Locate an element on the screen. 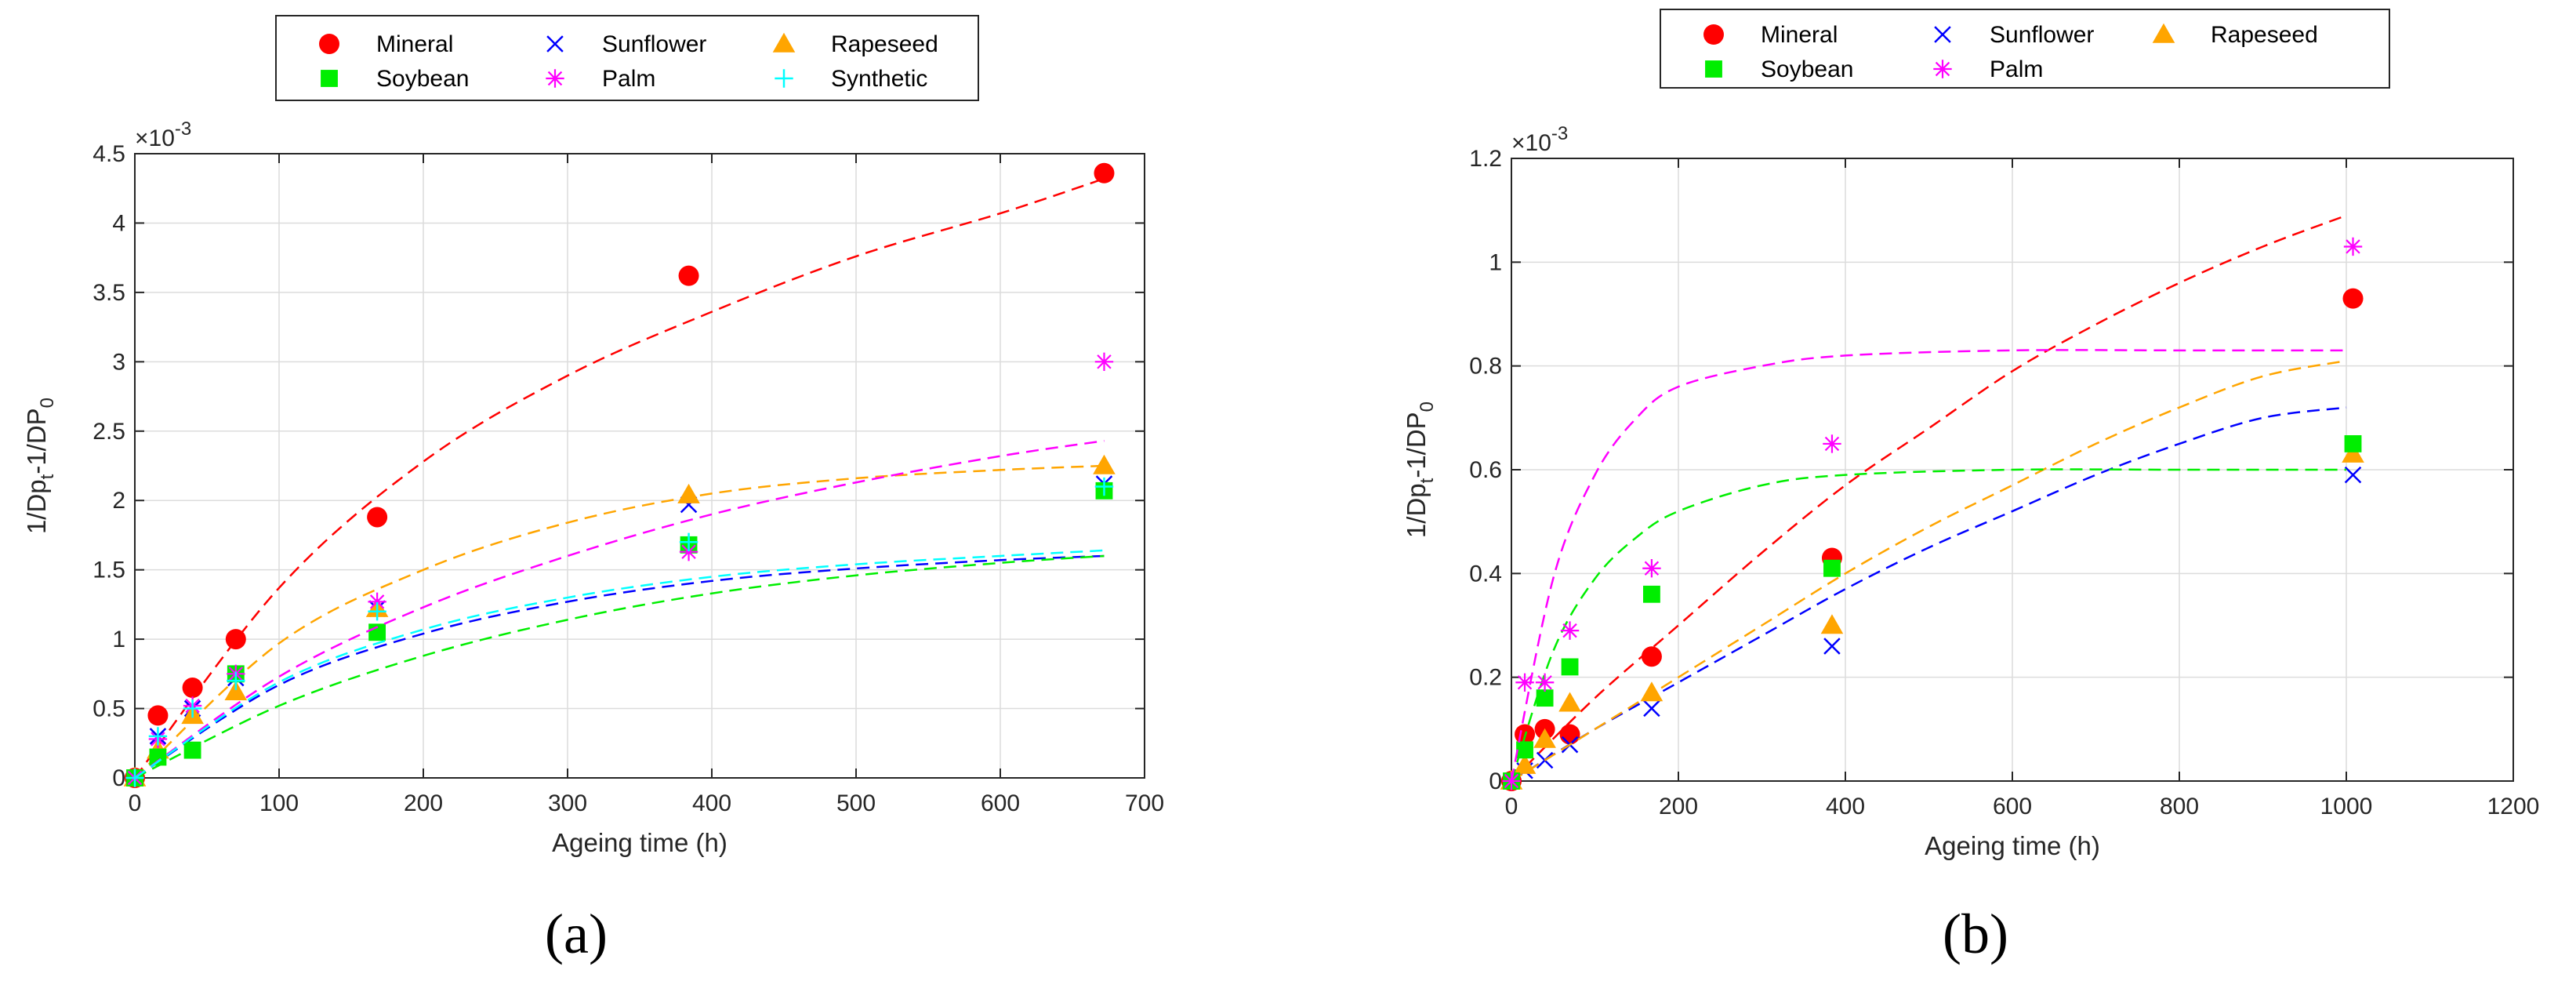 Image resolution: width=2576 pixels, height=981 pixels. panel-a-legend-marker-palm is located at coordinates (555, 78).